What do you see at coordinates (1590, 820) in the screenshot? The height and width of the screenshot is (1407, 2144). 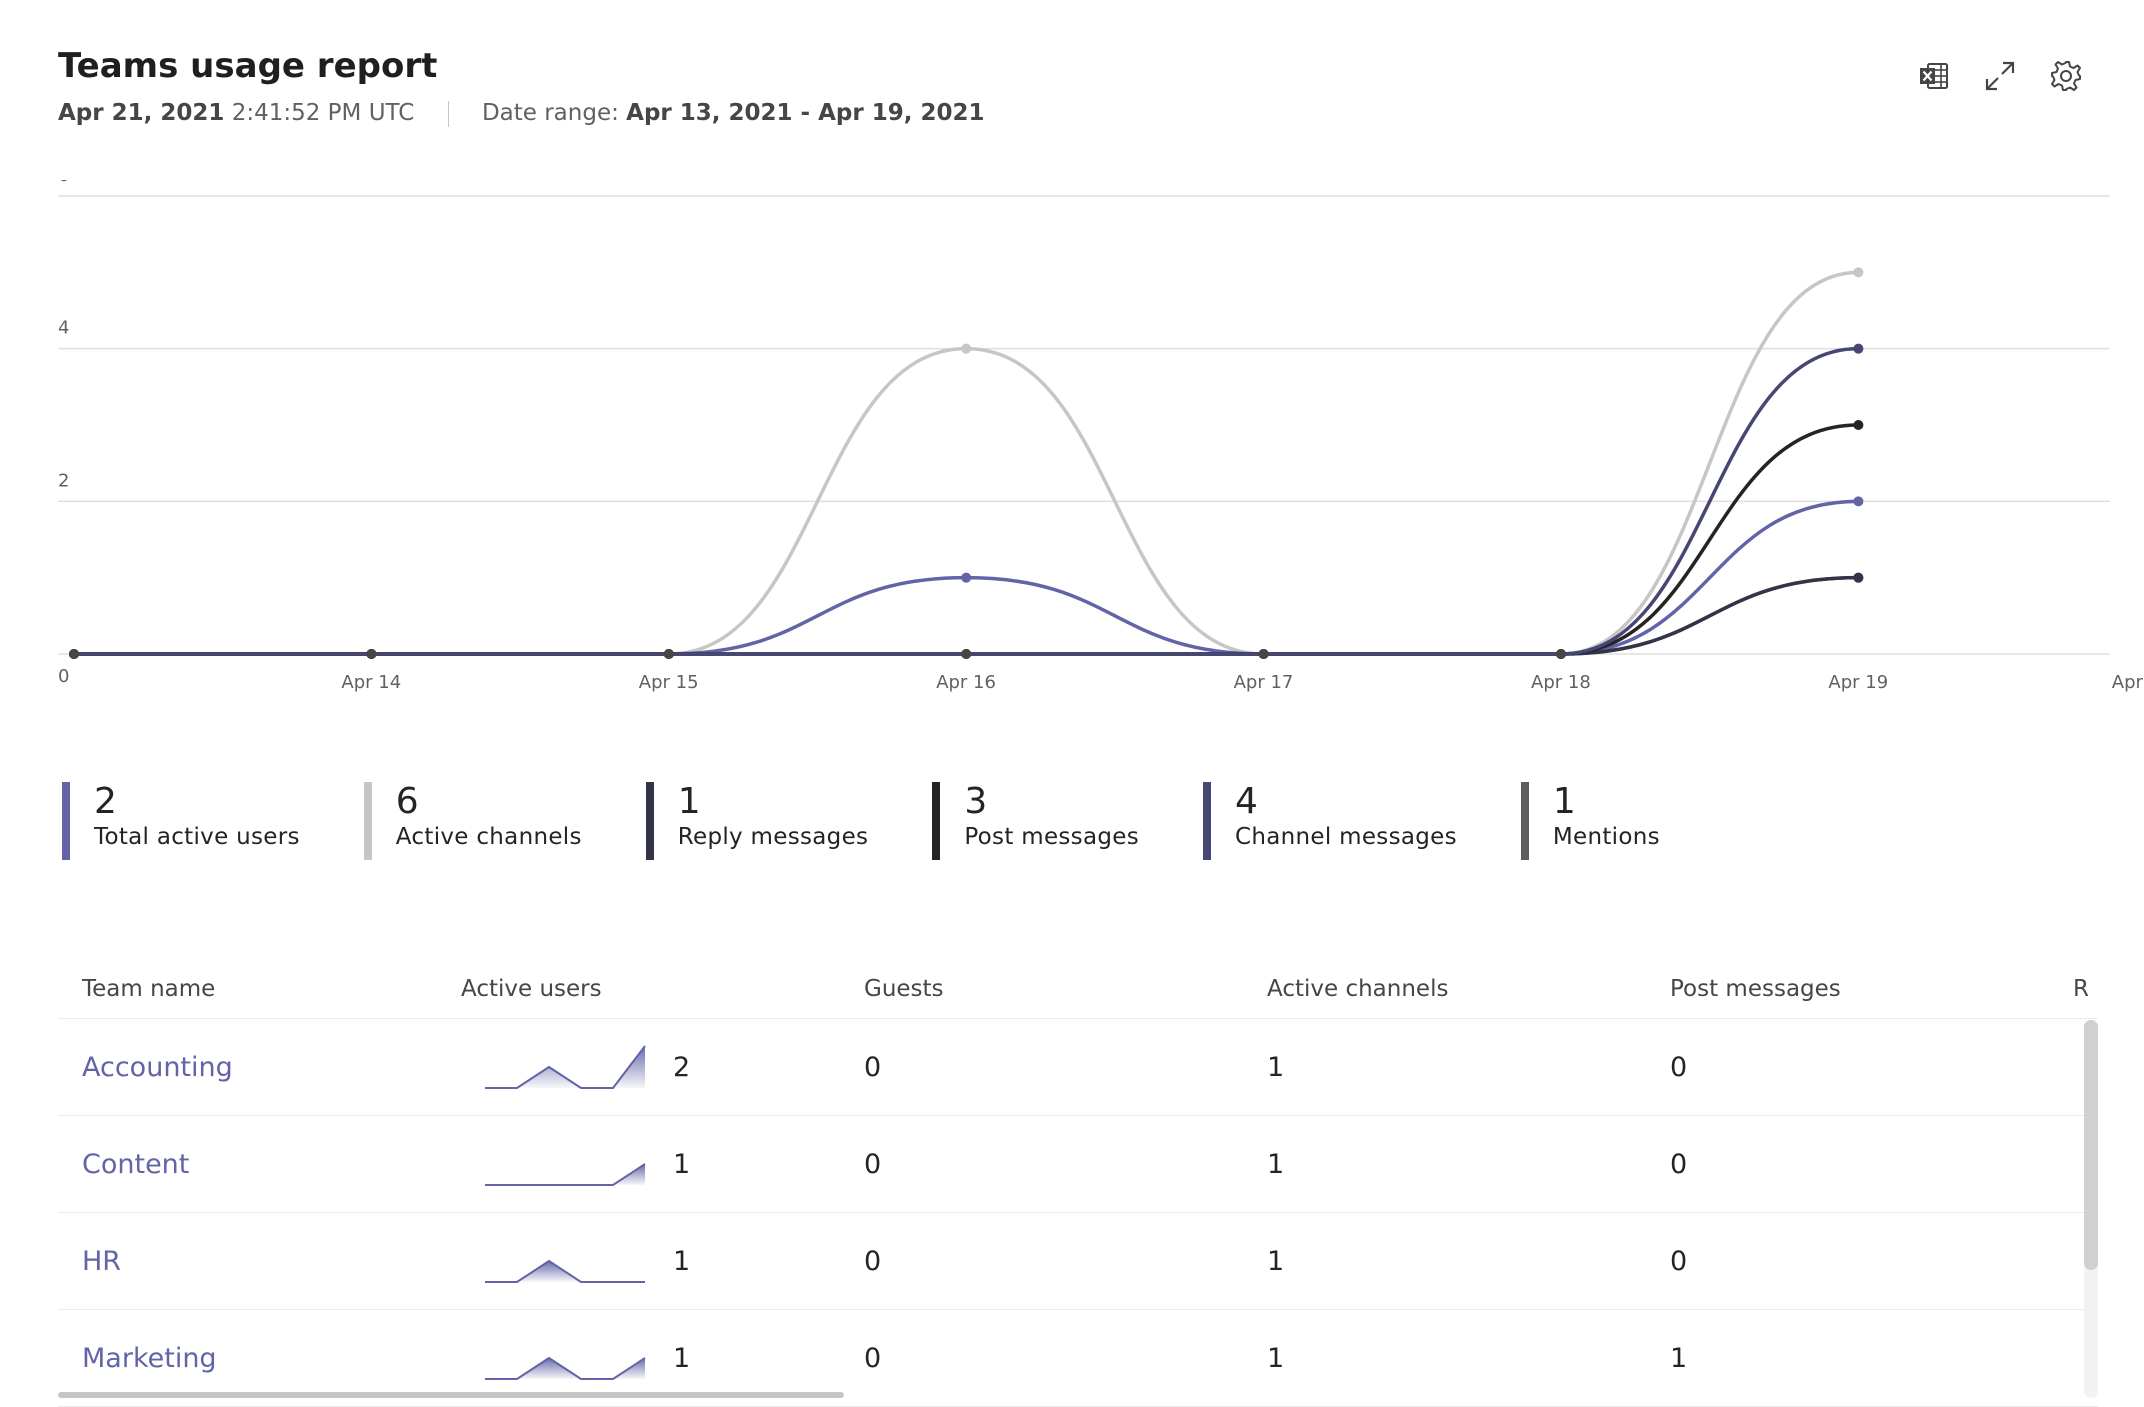 I see `legend-item-mentions: 1 Mentions` at bounding box center [1590, 820].